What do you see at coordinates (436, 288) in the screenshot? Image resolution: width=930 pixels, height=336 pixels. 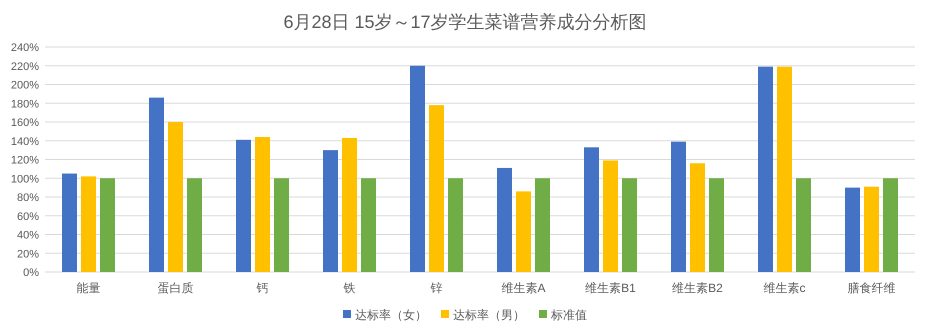 I see `x-tick-label: 锌` at bounding box center [436, 288].